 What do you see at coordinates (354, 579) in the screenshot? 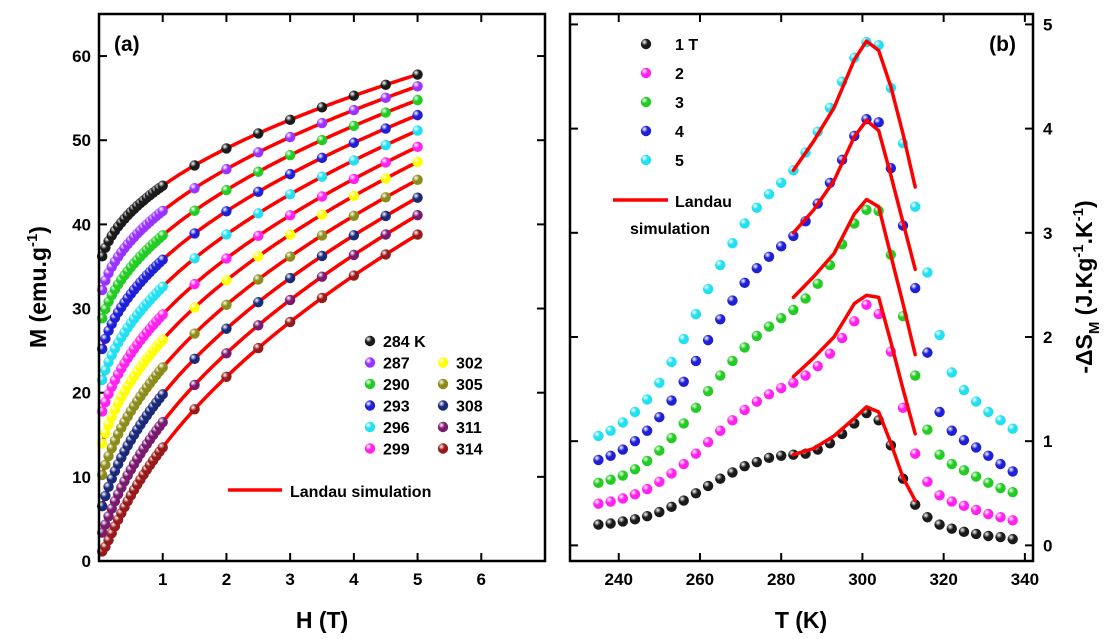
I see `x-tick-label: 4` at bounding box center [354, 579].